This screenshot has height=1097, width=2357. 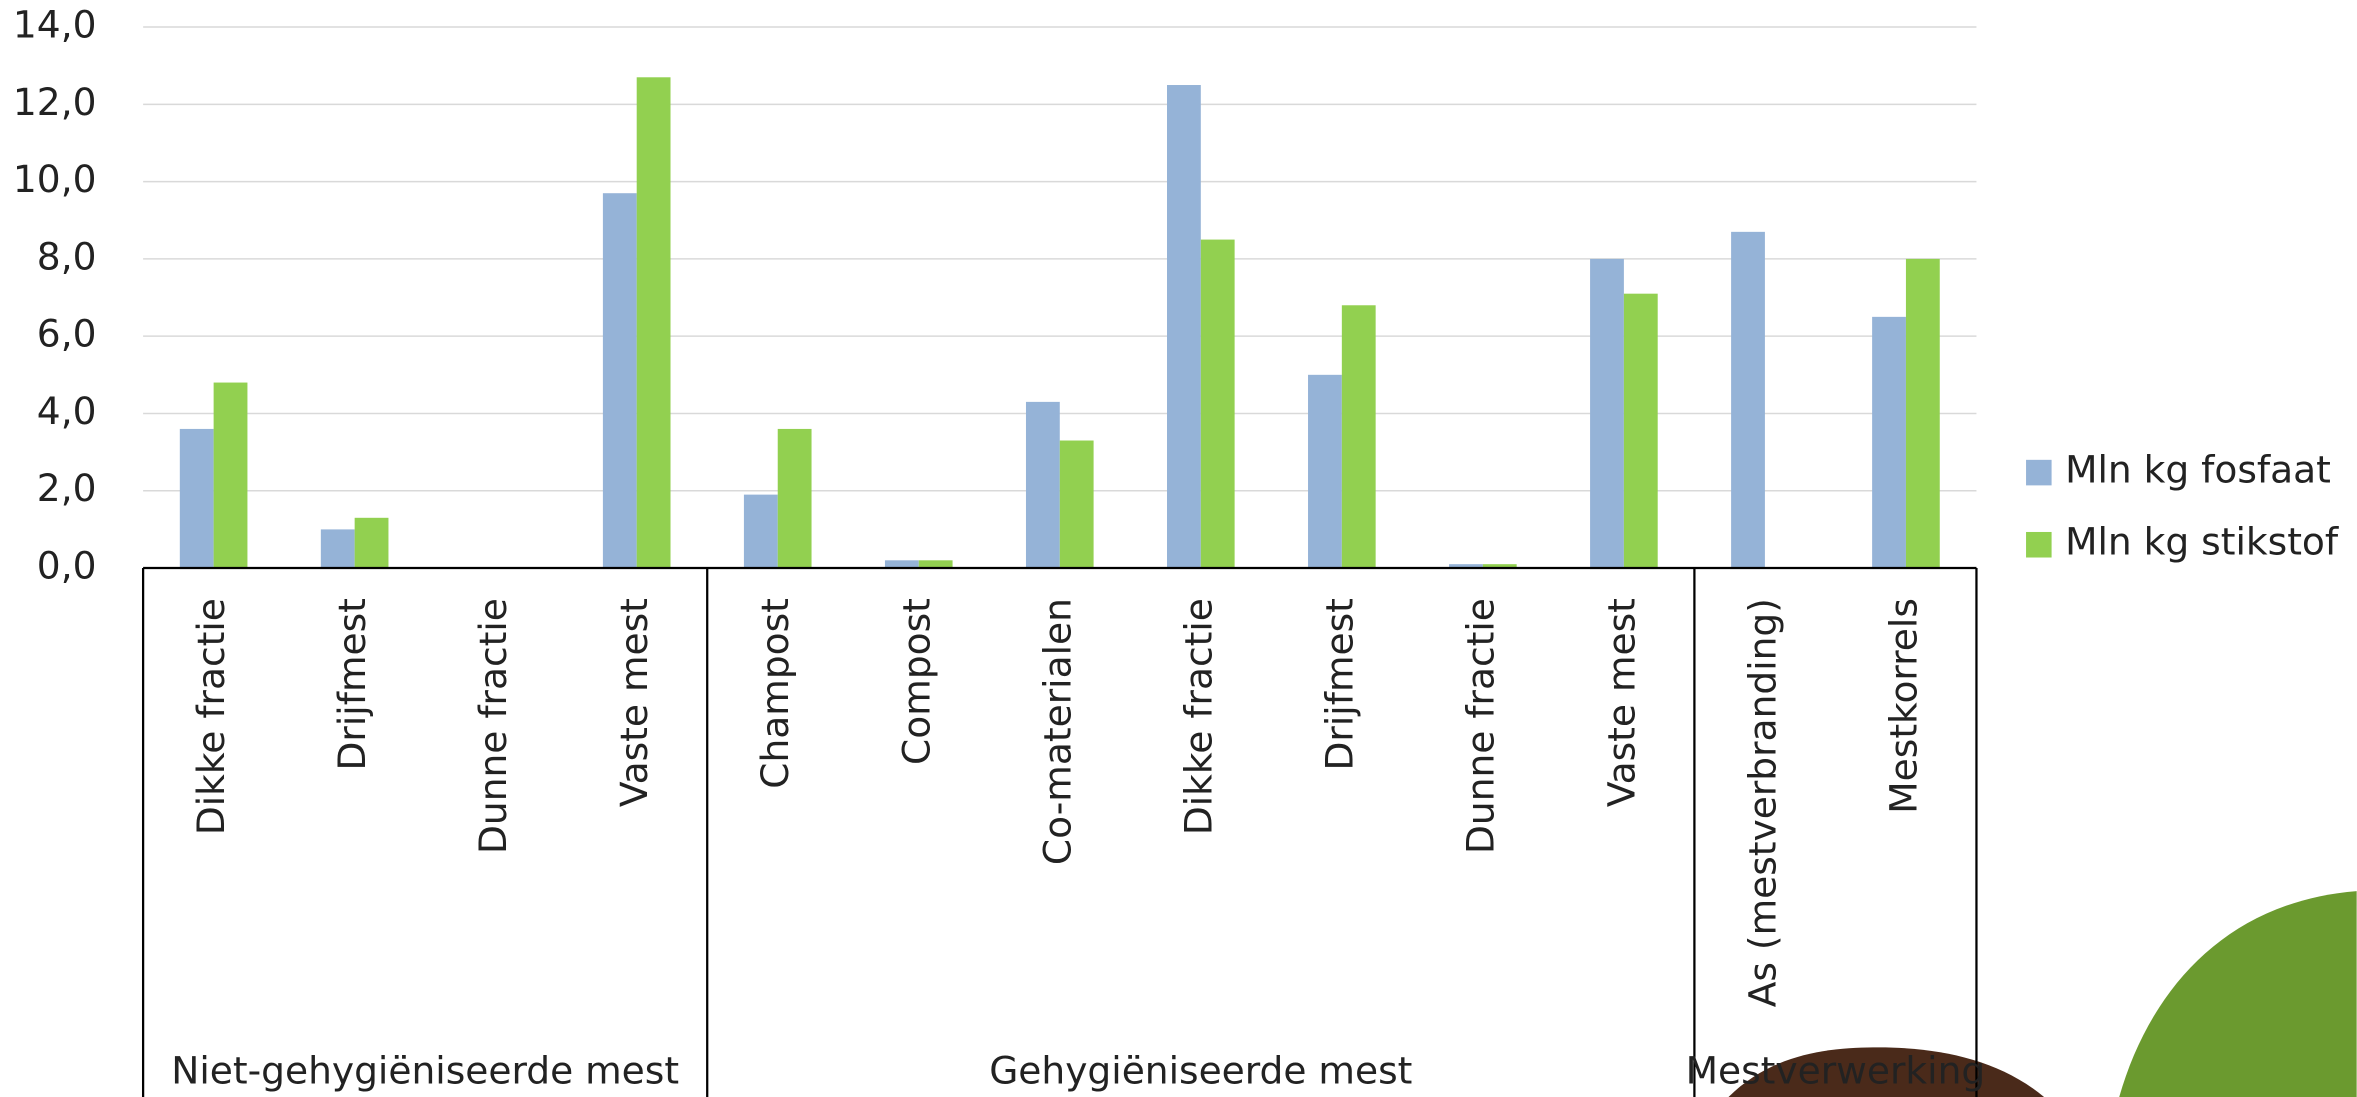 I want to click on legend-label: Mln kg fosfaat, so click(x=2198, y=469).